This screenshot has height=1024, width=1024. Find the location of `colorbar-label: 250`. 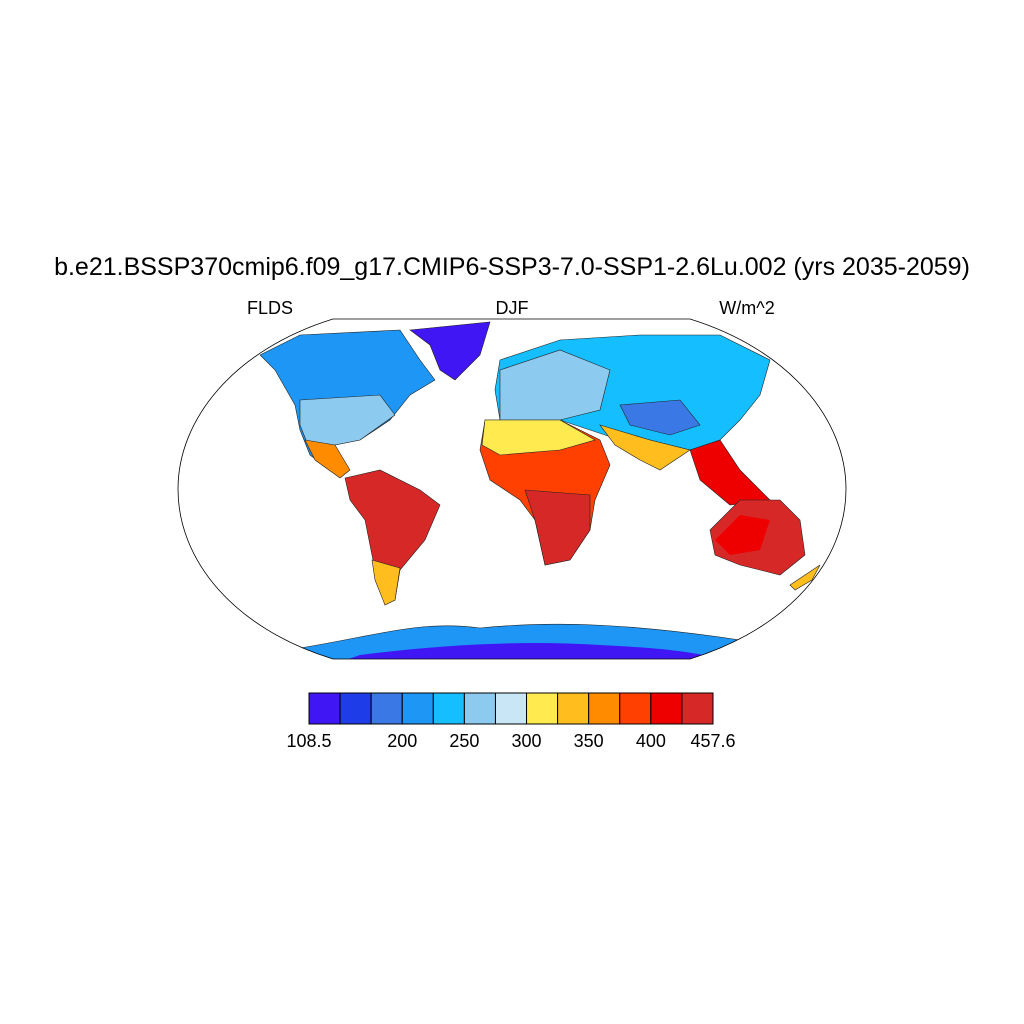

colorbar-label: 250 is located at coordinates (464, 741).